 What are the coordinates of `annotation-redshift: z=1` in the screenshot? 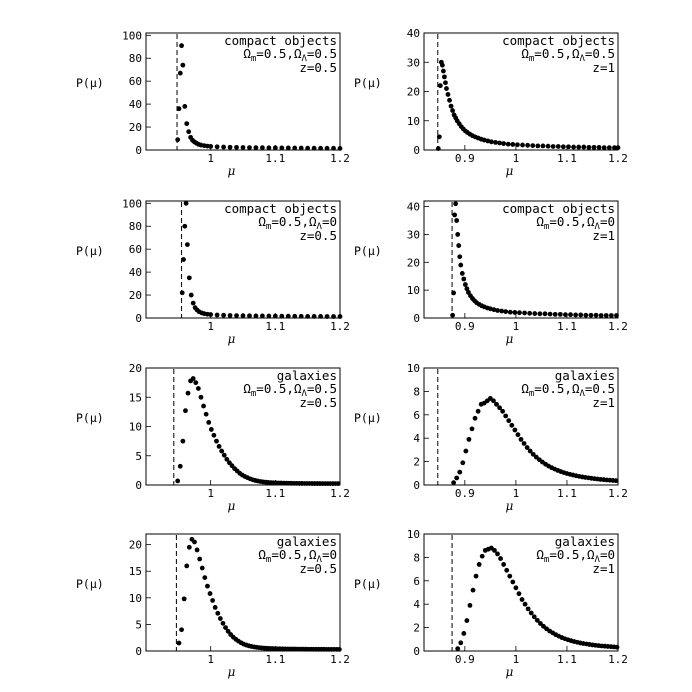 It's located at (603, 568).